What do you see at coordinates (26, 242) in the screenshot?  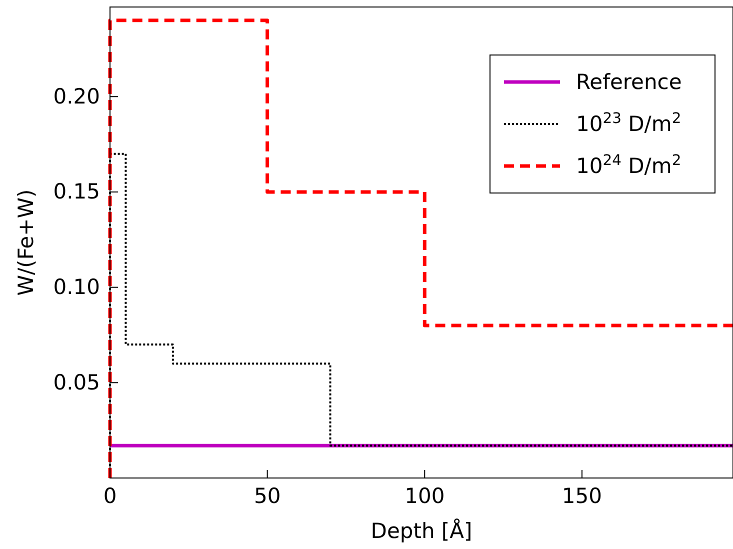 I see `y-axis-title: W/(Fe+W)` at bounding box center [26, 242].